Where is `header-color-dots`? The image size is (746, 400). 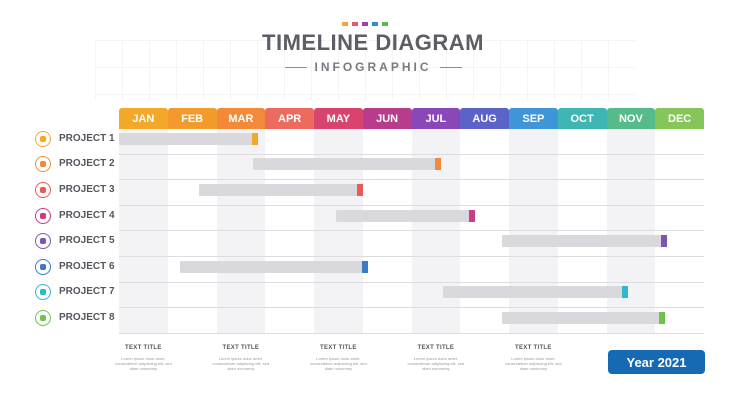
header-color-dots is located at coordinates (365, 24).